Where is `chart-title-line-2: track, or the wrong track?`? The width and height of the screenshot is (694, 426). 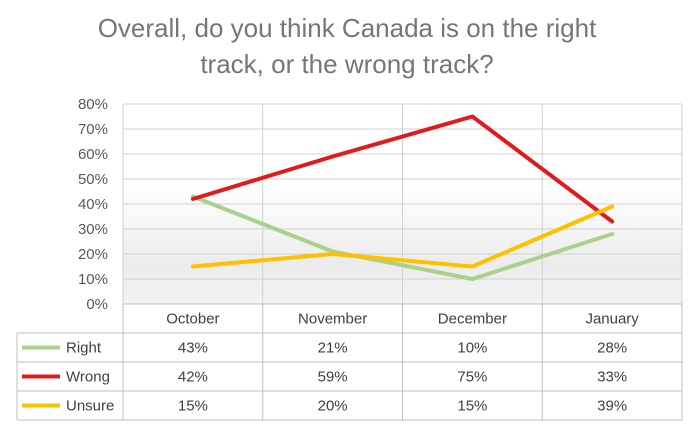
chart-title-line-2: track, or the wrong track? is located at coordinates (347, 64).